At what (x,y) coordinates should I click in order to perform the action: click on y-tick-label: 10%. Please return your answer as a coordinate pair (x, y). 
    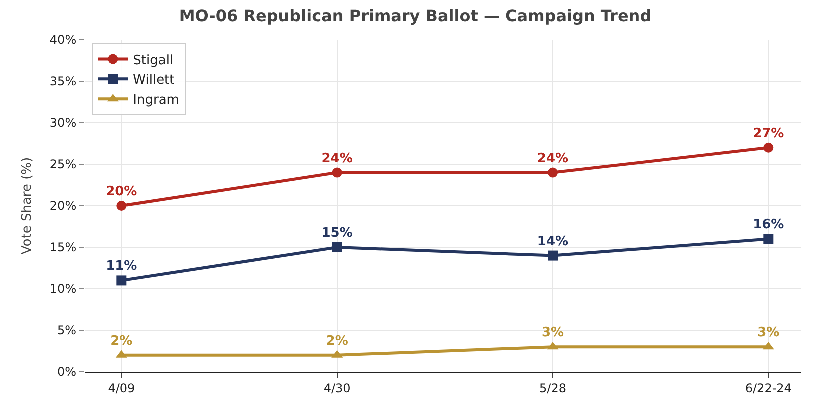
    Looking at the image, I should click on (63, 289).